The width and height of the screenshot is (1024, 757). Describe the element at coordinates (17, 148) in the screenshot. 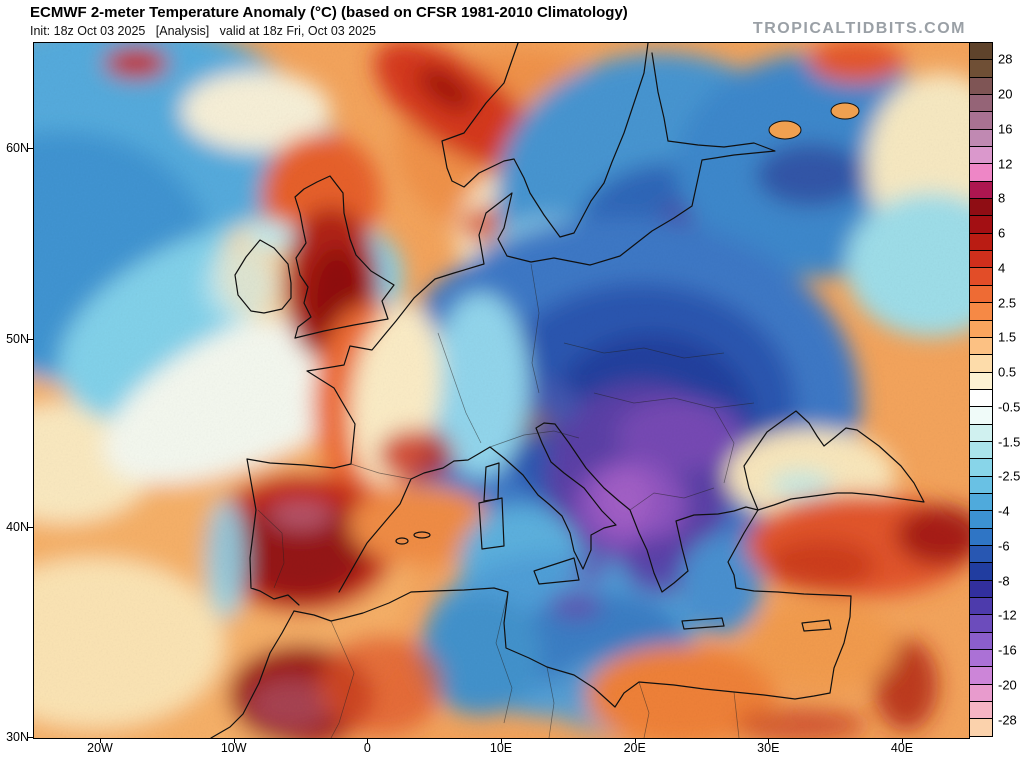

I see `latitude-label: 60N` at that location.